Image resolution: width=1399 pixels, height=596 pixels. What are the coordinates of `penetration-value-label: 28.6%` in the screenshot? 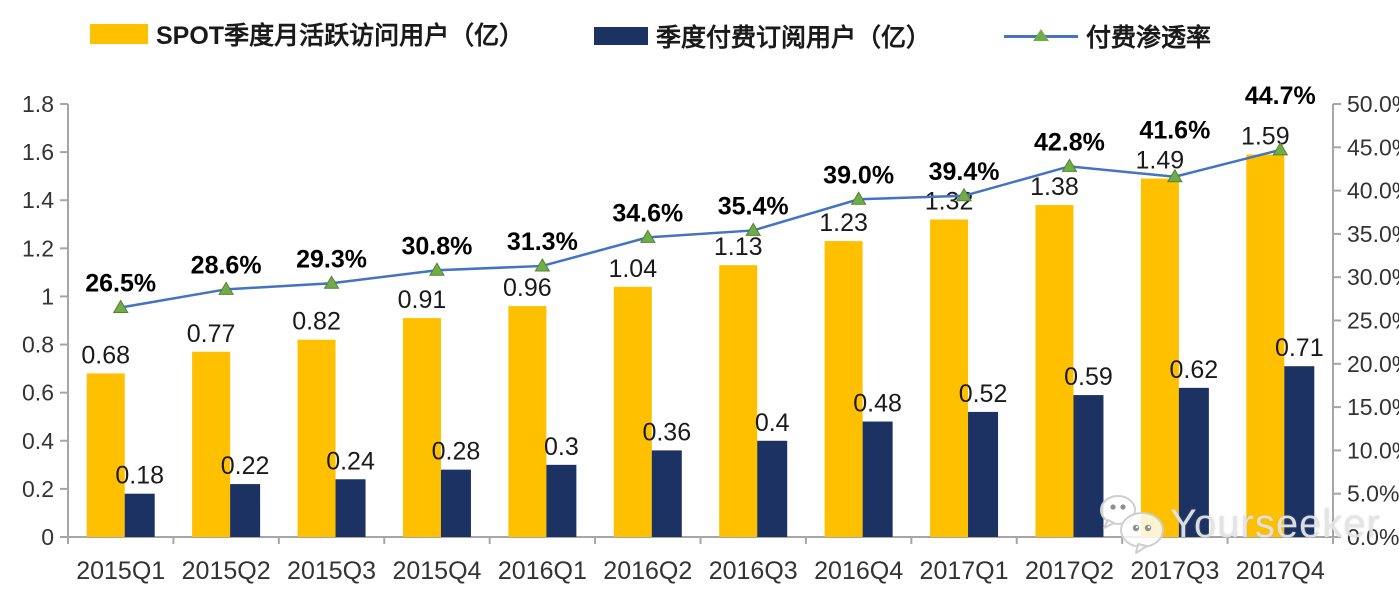 It's located at (226, 265).